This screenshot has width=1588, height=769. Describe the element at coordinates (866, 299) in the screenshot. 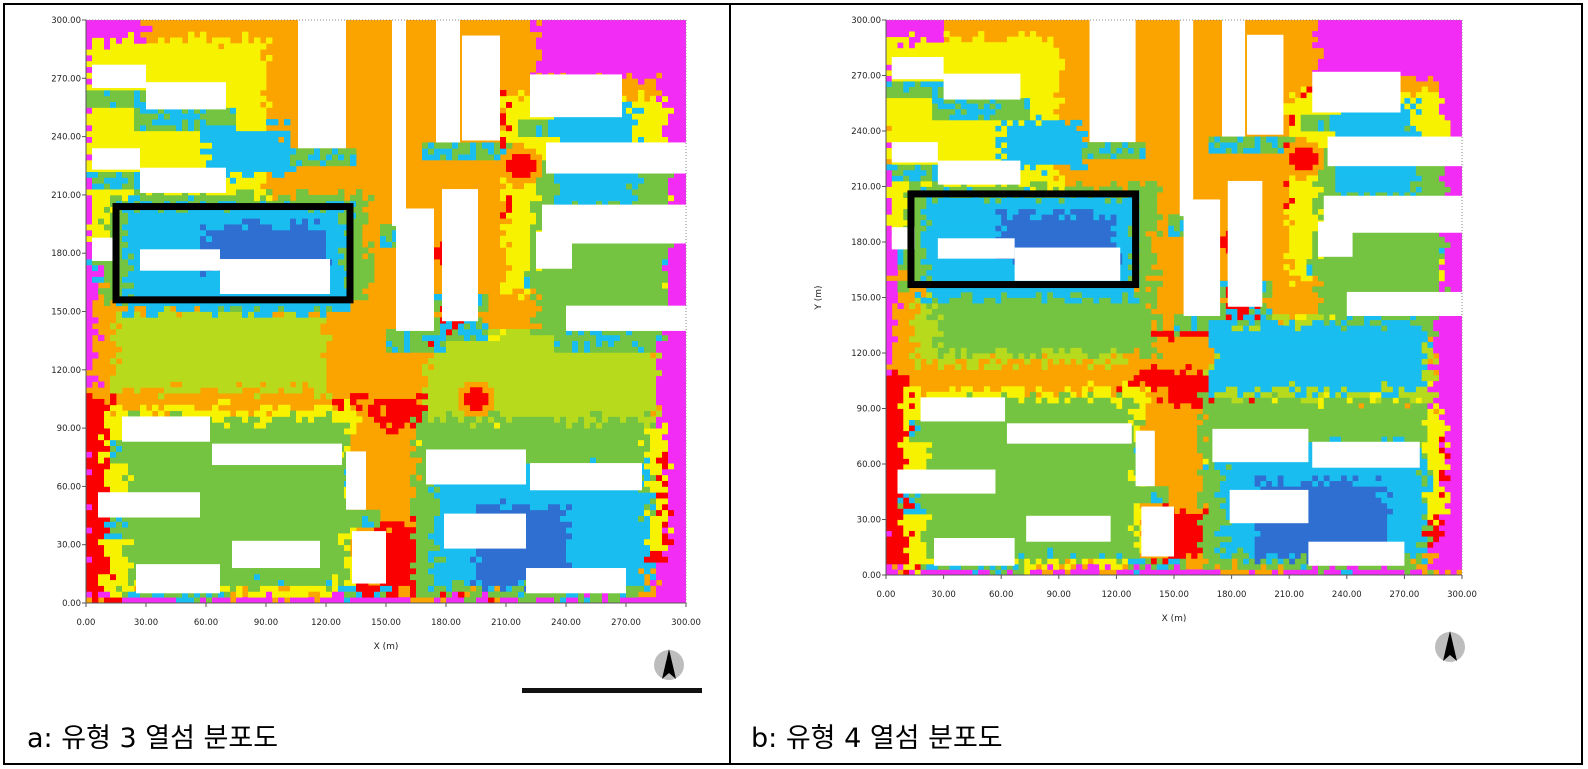

I see `y-tick-label: 150.00` at that location.